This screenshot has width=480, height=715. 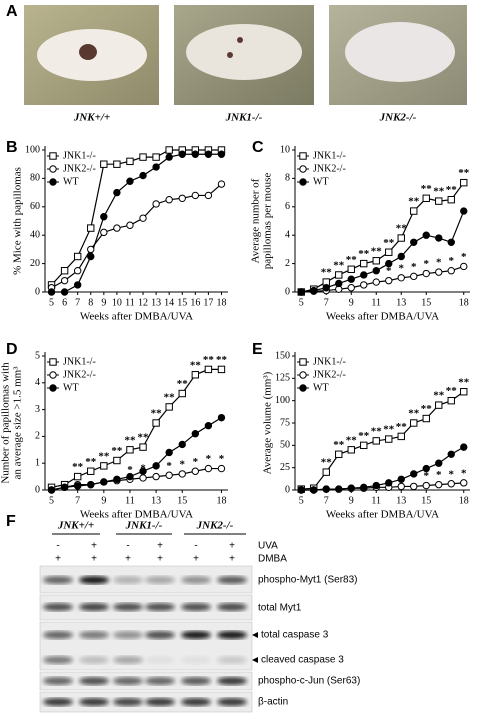 What do you see at coordinates (285, 149) in the screenshot?
I see `y-tick-label: 10` at bounding box center [285, 149].